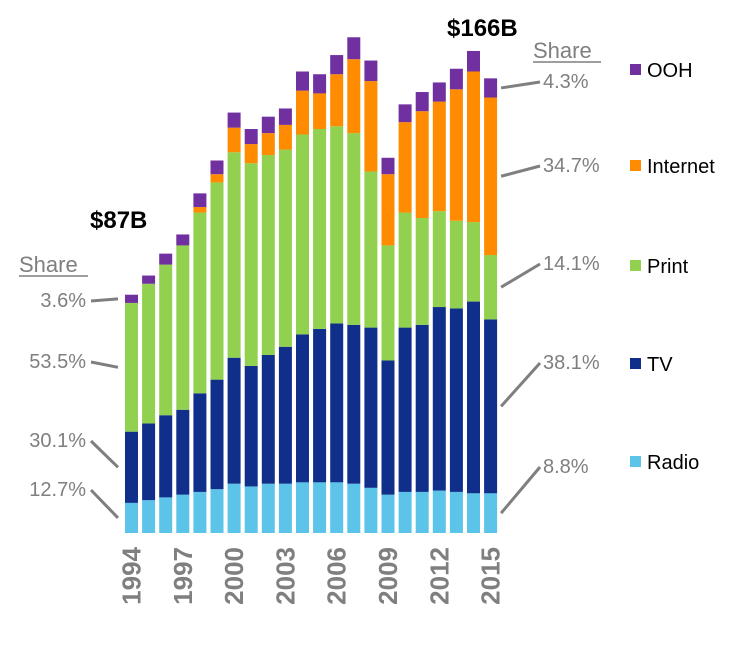  I want to click on right-share-connector-ooh, so click(520, 85).